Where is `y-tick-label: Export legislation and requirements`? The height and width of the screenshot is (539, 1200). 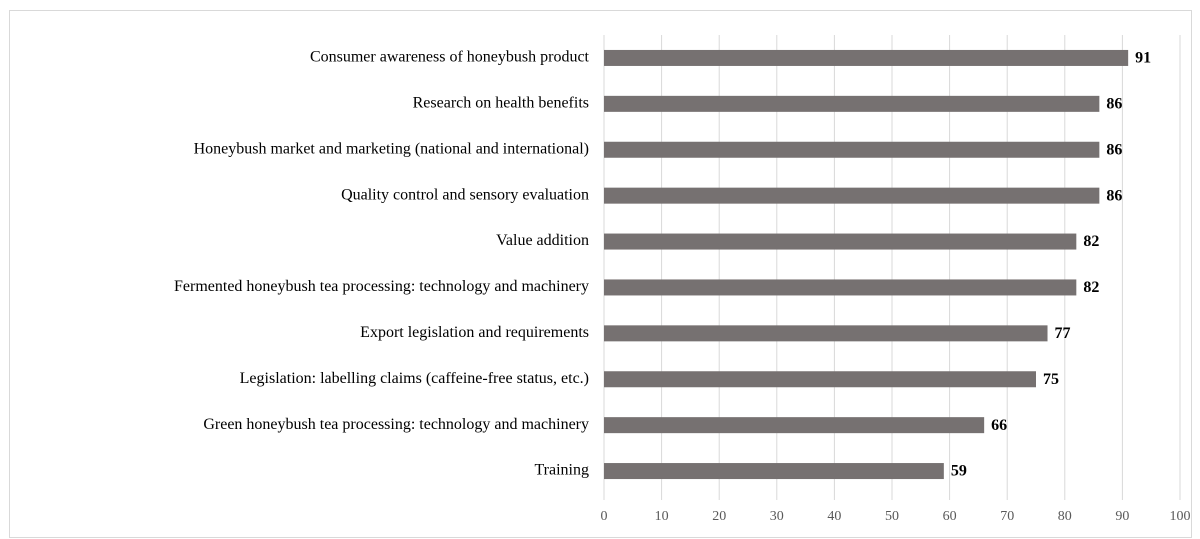
y-tick-label: Export legislation and requirements is located at coordinates (474, 332).